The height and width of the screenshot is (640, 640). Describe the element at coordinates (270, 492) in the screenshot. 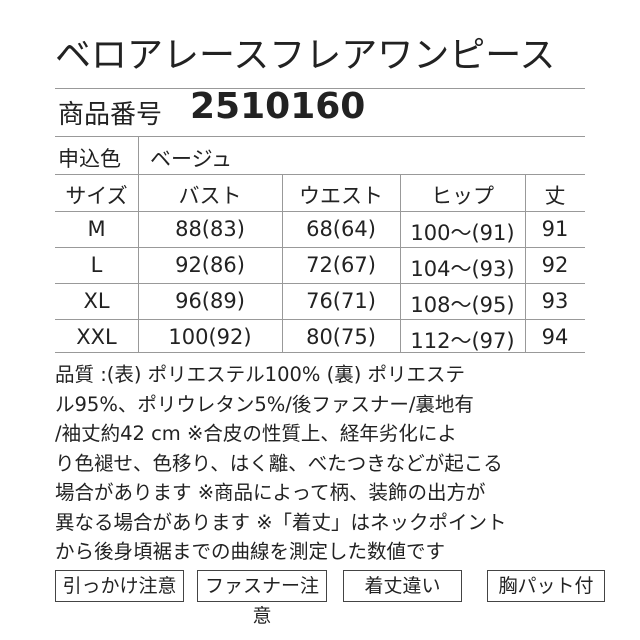

I see `note-line: 場合があります ※商品によって柄、装飾の出方が` at that location.